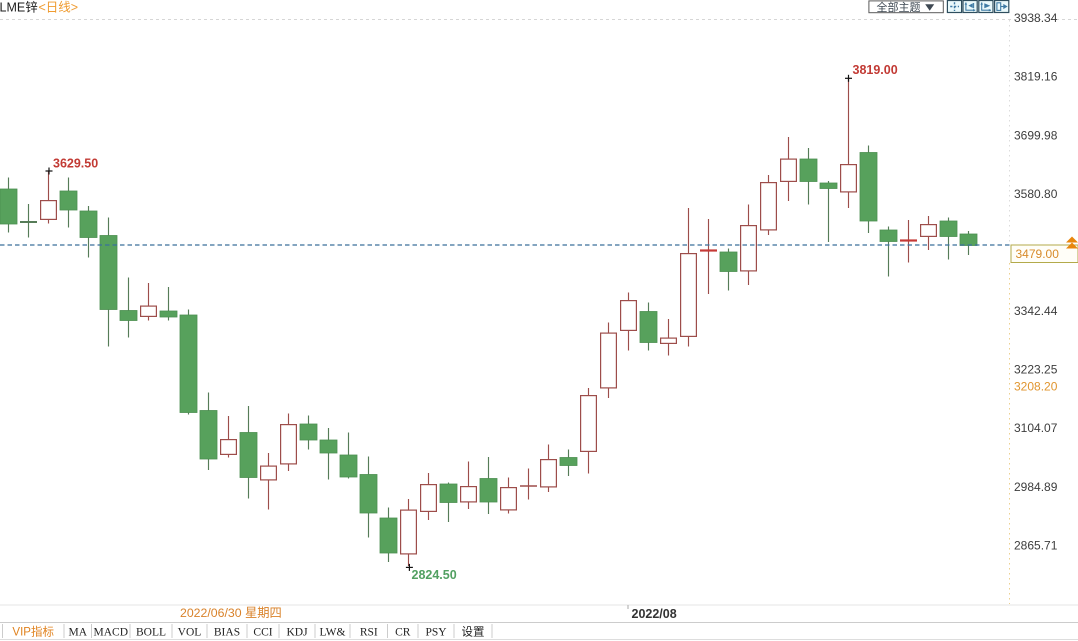  I want to click on svg-text: 设置, so click(473, 632).